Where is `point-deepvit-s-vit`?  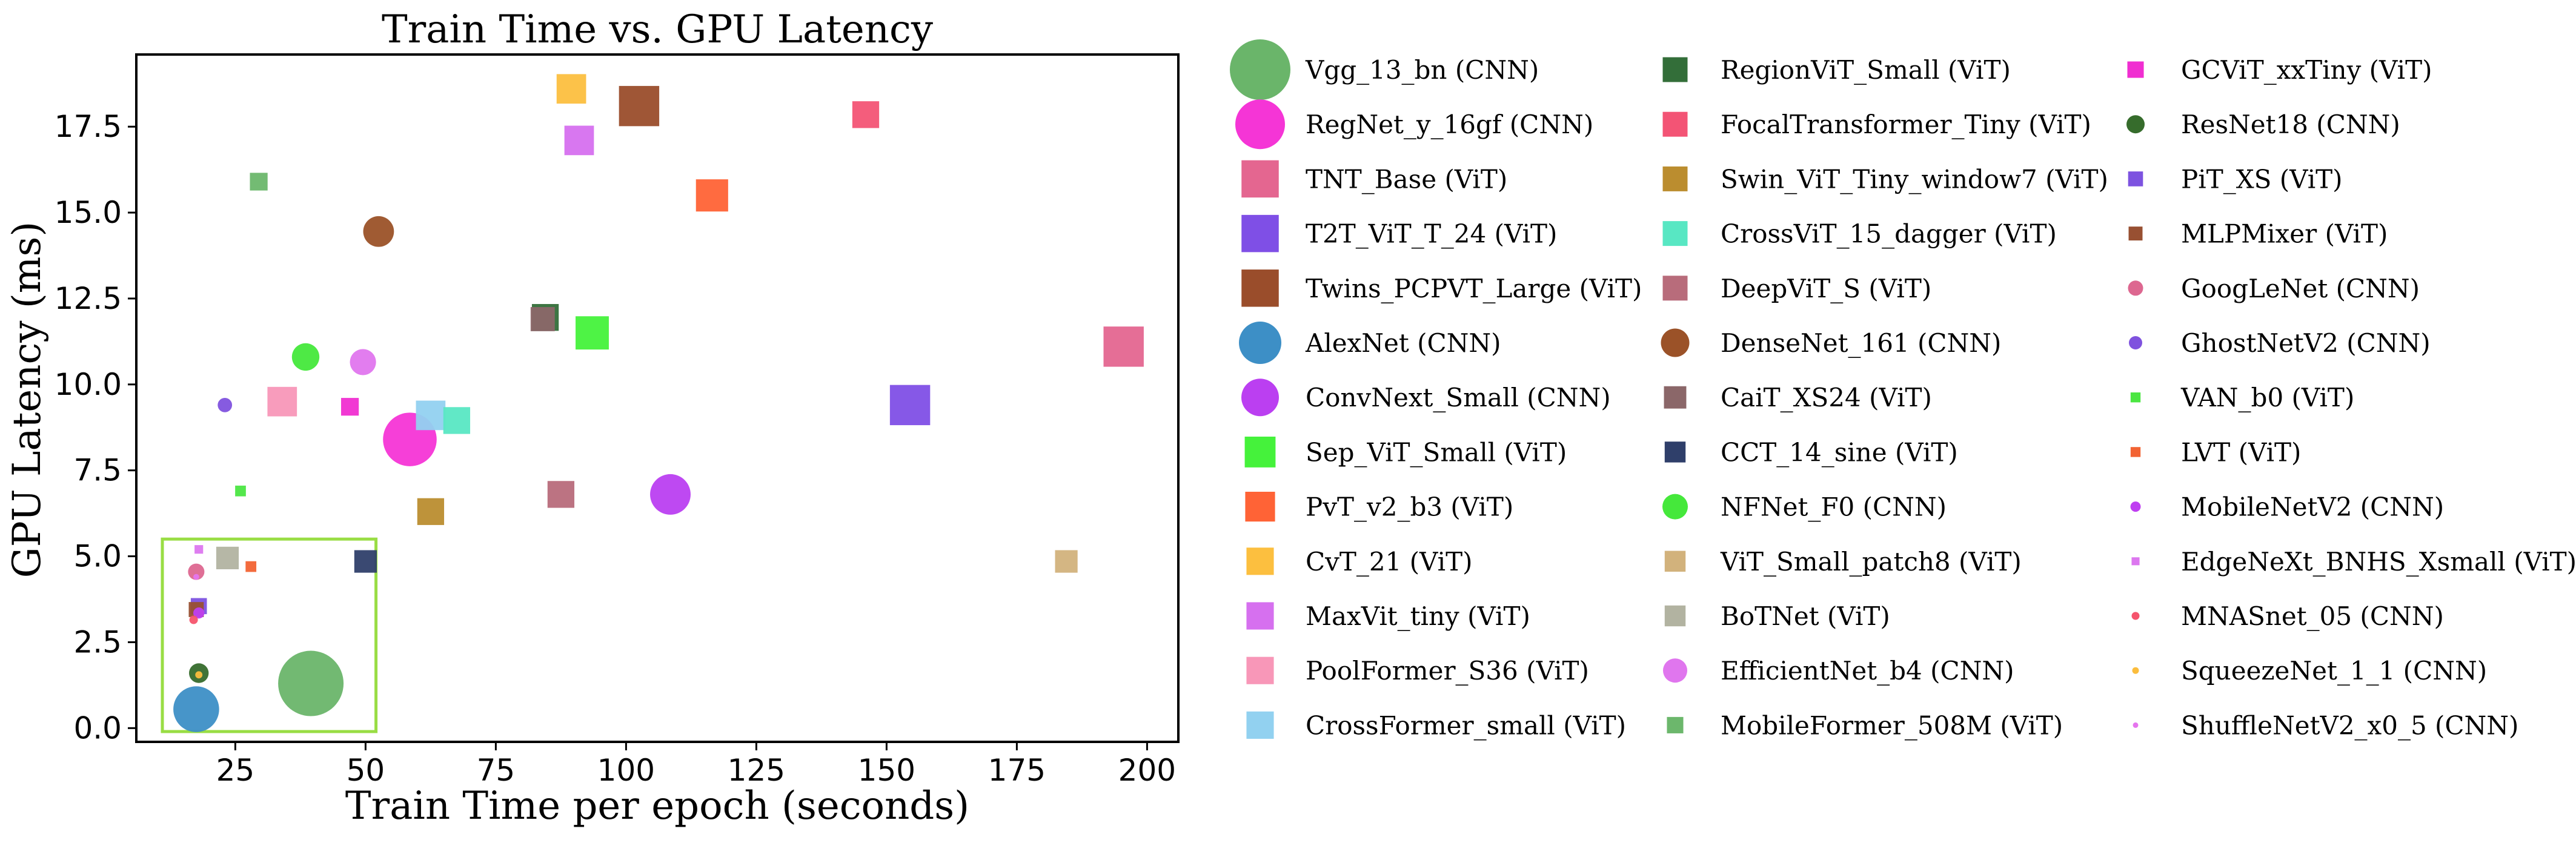
point-deepvit-s-vit is located at coordinates (561, 495).